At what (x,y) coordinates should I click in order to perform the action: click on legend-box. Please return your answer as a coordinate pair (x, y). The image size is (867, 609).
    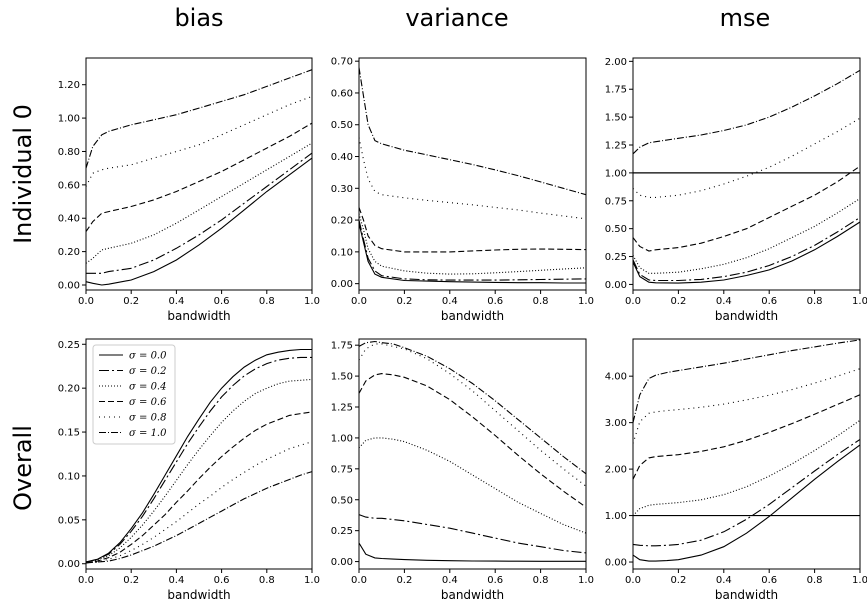
    Looking at the image, I should click on (134, 394).